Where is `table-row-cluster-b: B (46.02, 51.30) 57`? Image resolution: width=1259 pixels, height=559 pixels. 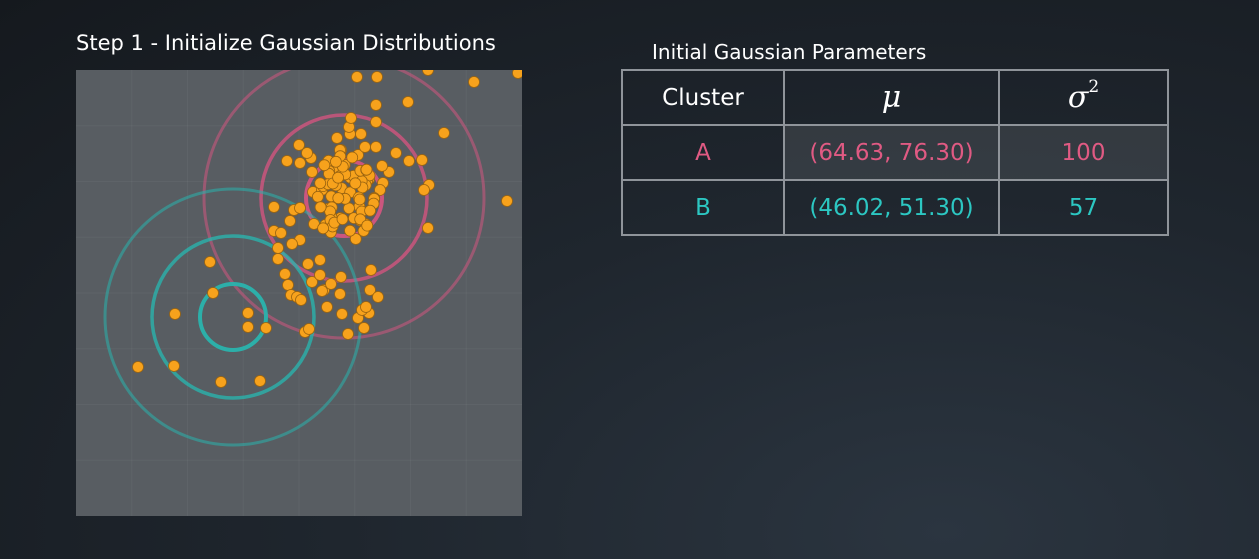
table-row-cluster-b: B (46.02, 51.30) 57 is located at coordinates (895, 207).